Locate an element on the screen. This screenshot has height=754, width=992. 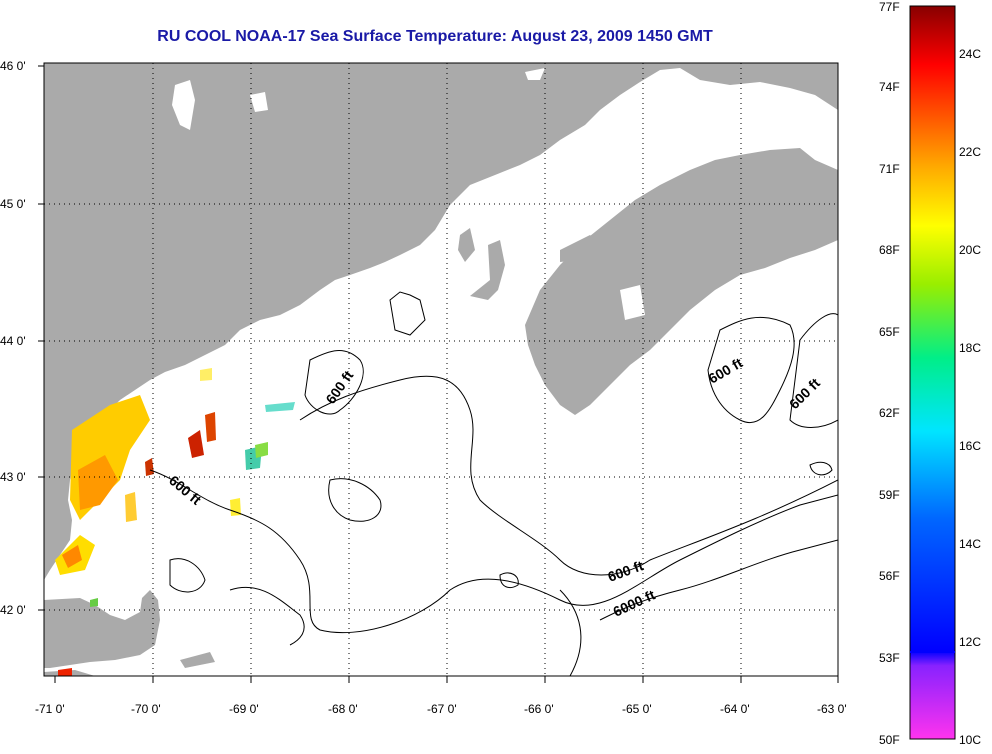
y-tick-label: 44 0' is located at coordinates (13, 341).